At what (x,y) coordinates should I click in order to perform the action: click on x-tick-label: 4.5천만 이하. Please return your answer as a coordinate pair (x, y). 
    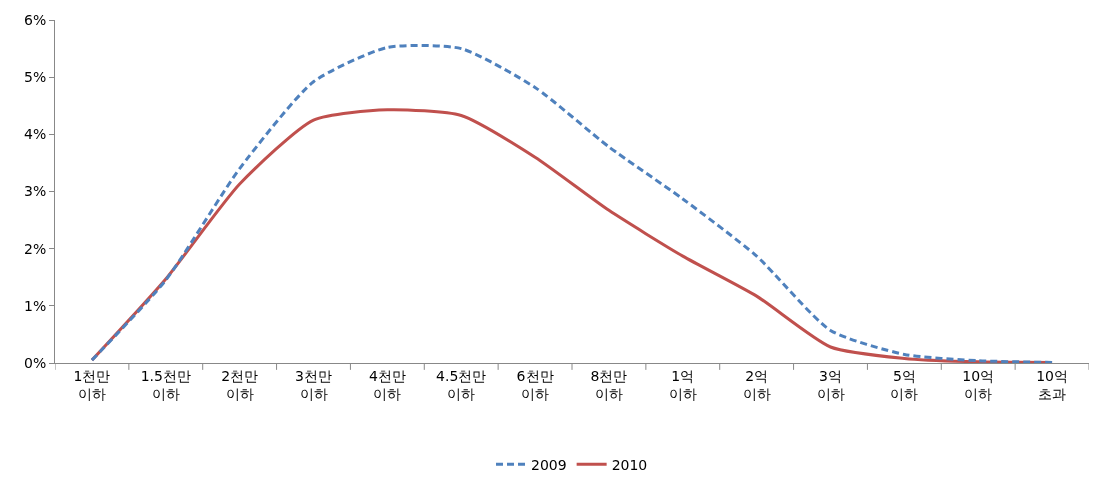
    Looking at the image, I should click on (461, 384).